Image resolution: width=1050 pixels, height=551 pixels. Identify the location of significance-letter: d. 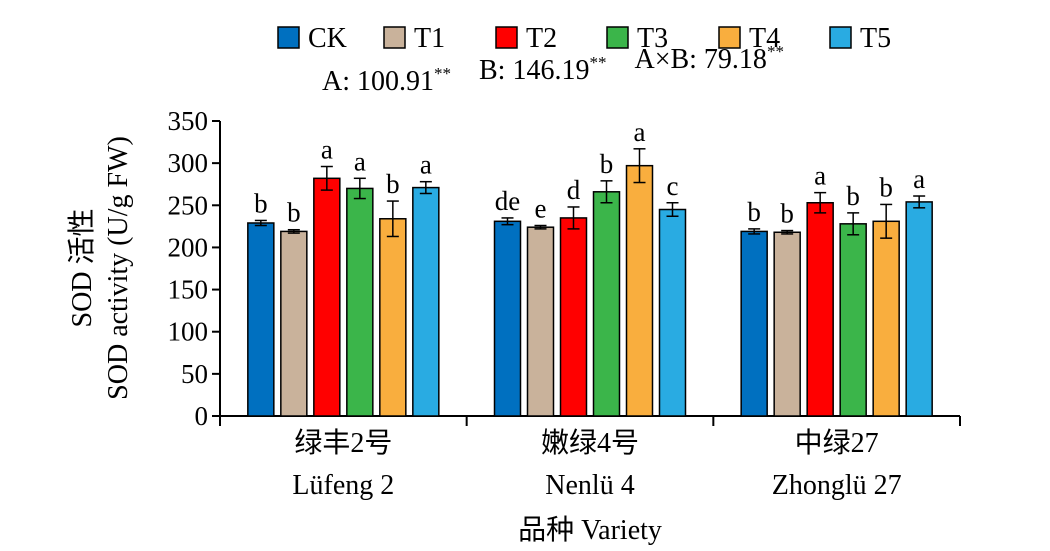
(574, 190).